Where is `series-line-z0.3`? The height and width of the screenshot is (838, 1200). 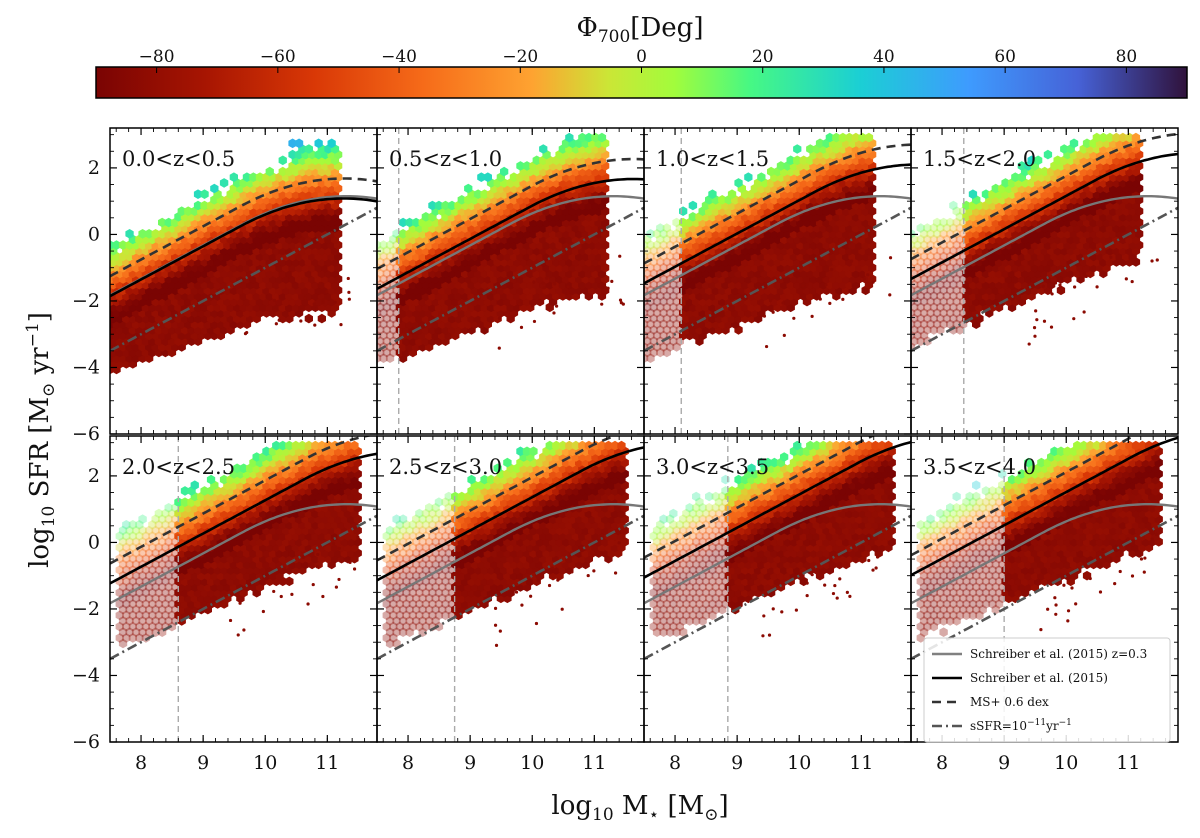 series-line-z0.3 is located at coordinates (777, 246).